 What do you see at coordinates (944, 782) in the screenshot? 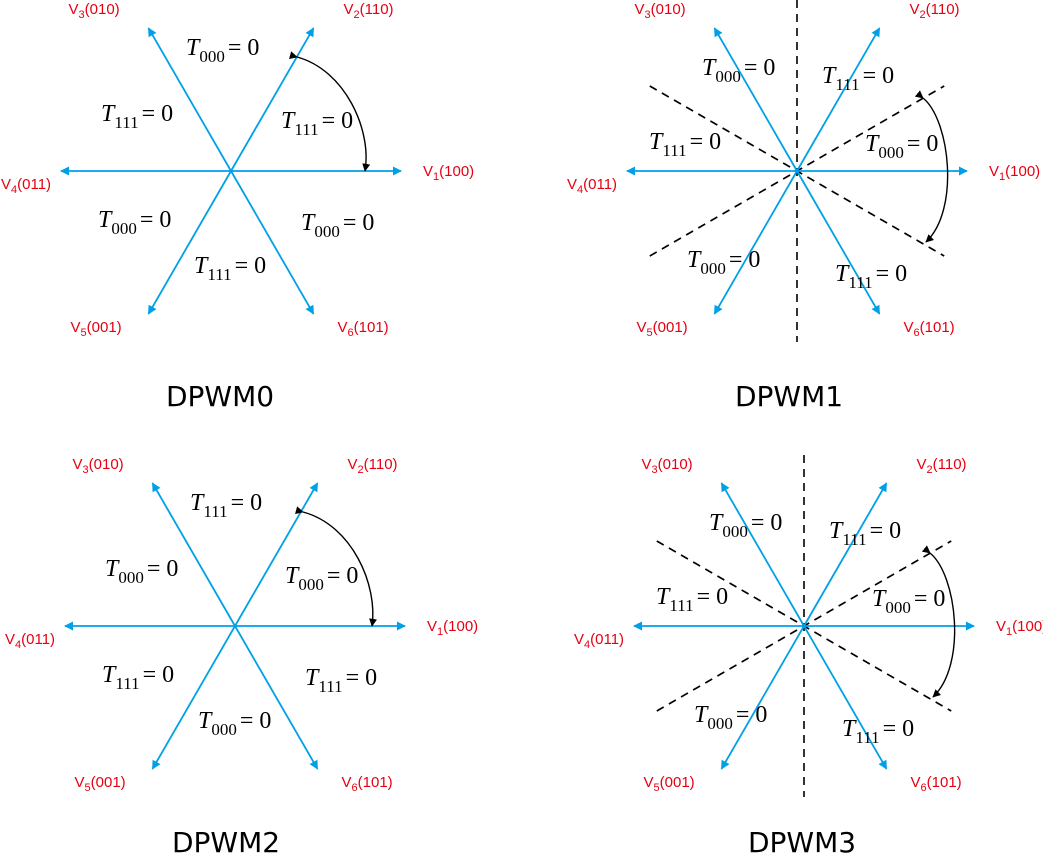
I see `vector-code: (101)` at bounding box center [944, 782].